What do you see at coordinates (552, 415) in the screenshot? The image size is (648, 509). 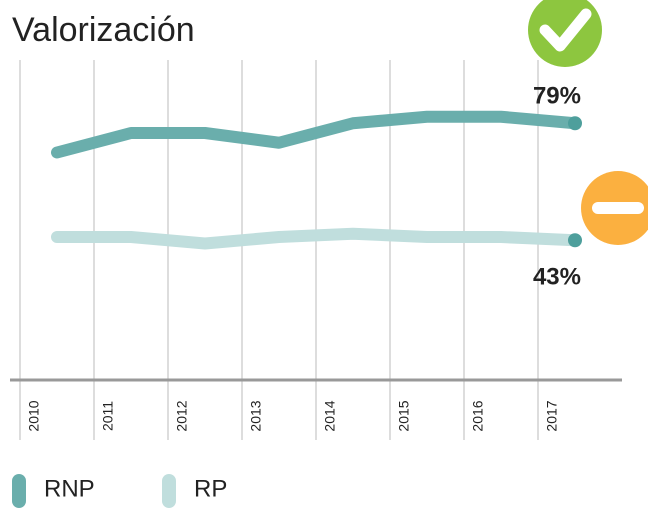 I see `x-tick-label: 2017` at bounding box center [552, 415].